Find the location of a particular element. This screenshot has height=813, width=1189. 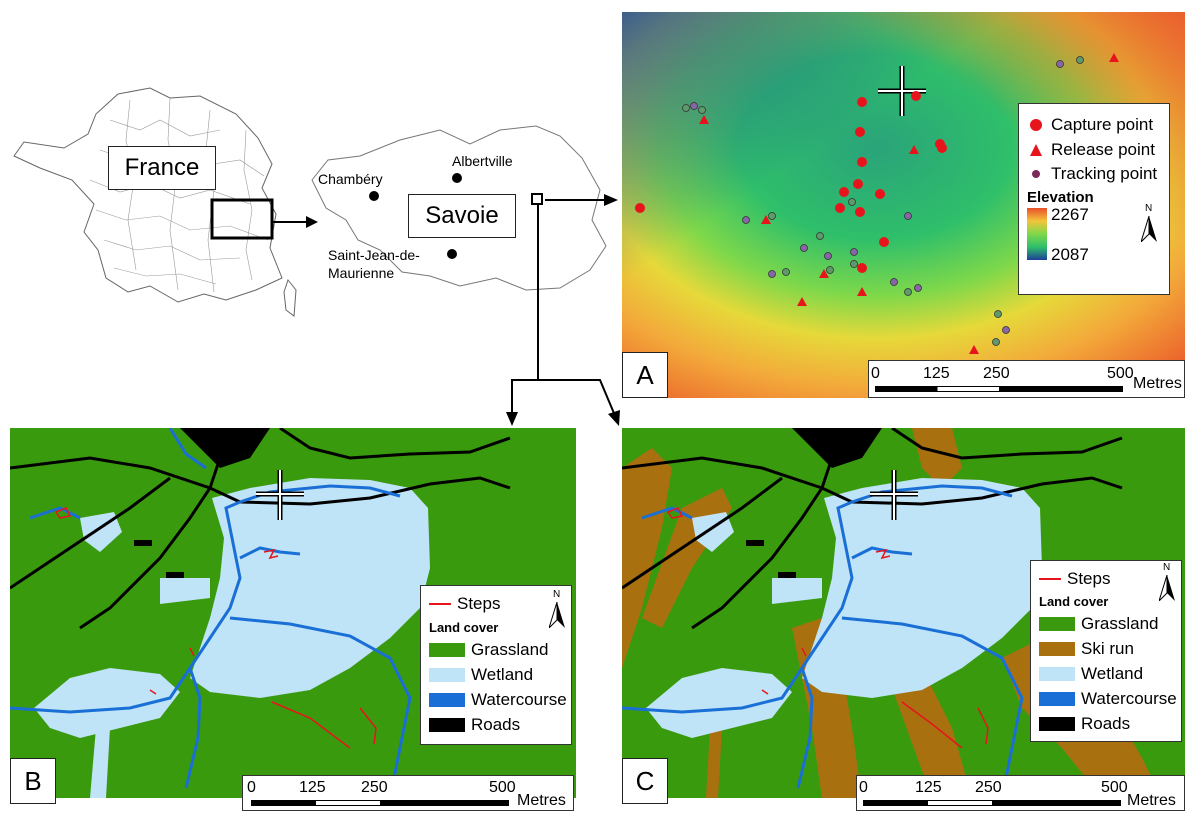

city-label-chambery: Chambéry is located at coordinates (350, 179).